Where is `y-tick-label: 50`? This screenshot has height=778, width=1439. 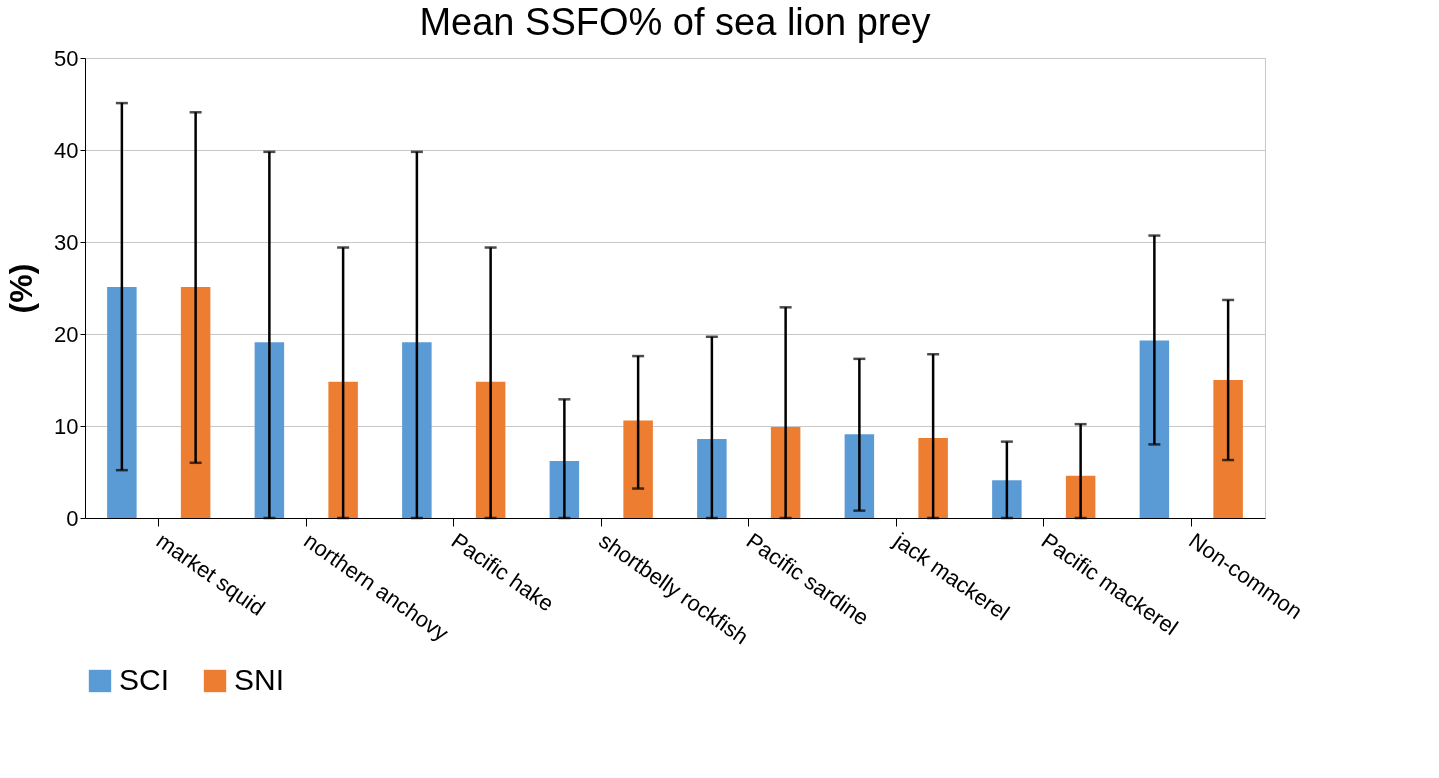 y-tick-label: 50 is located at coordinates (66, 58).